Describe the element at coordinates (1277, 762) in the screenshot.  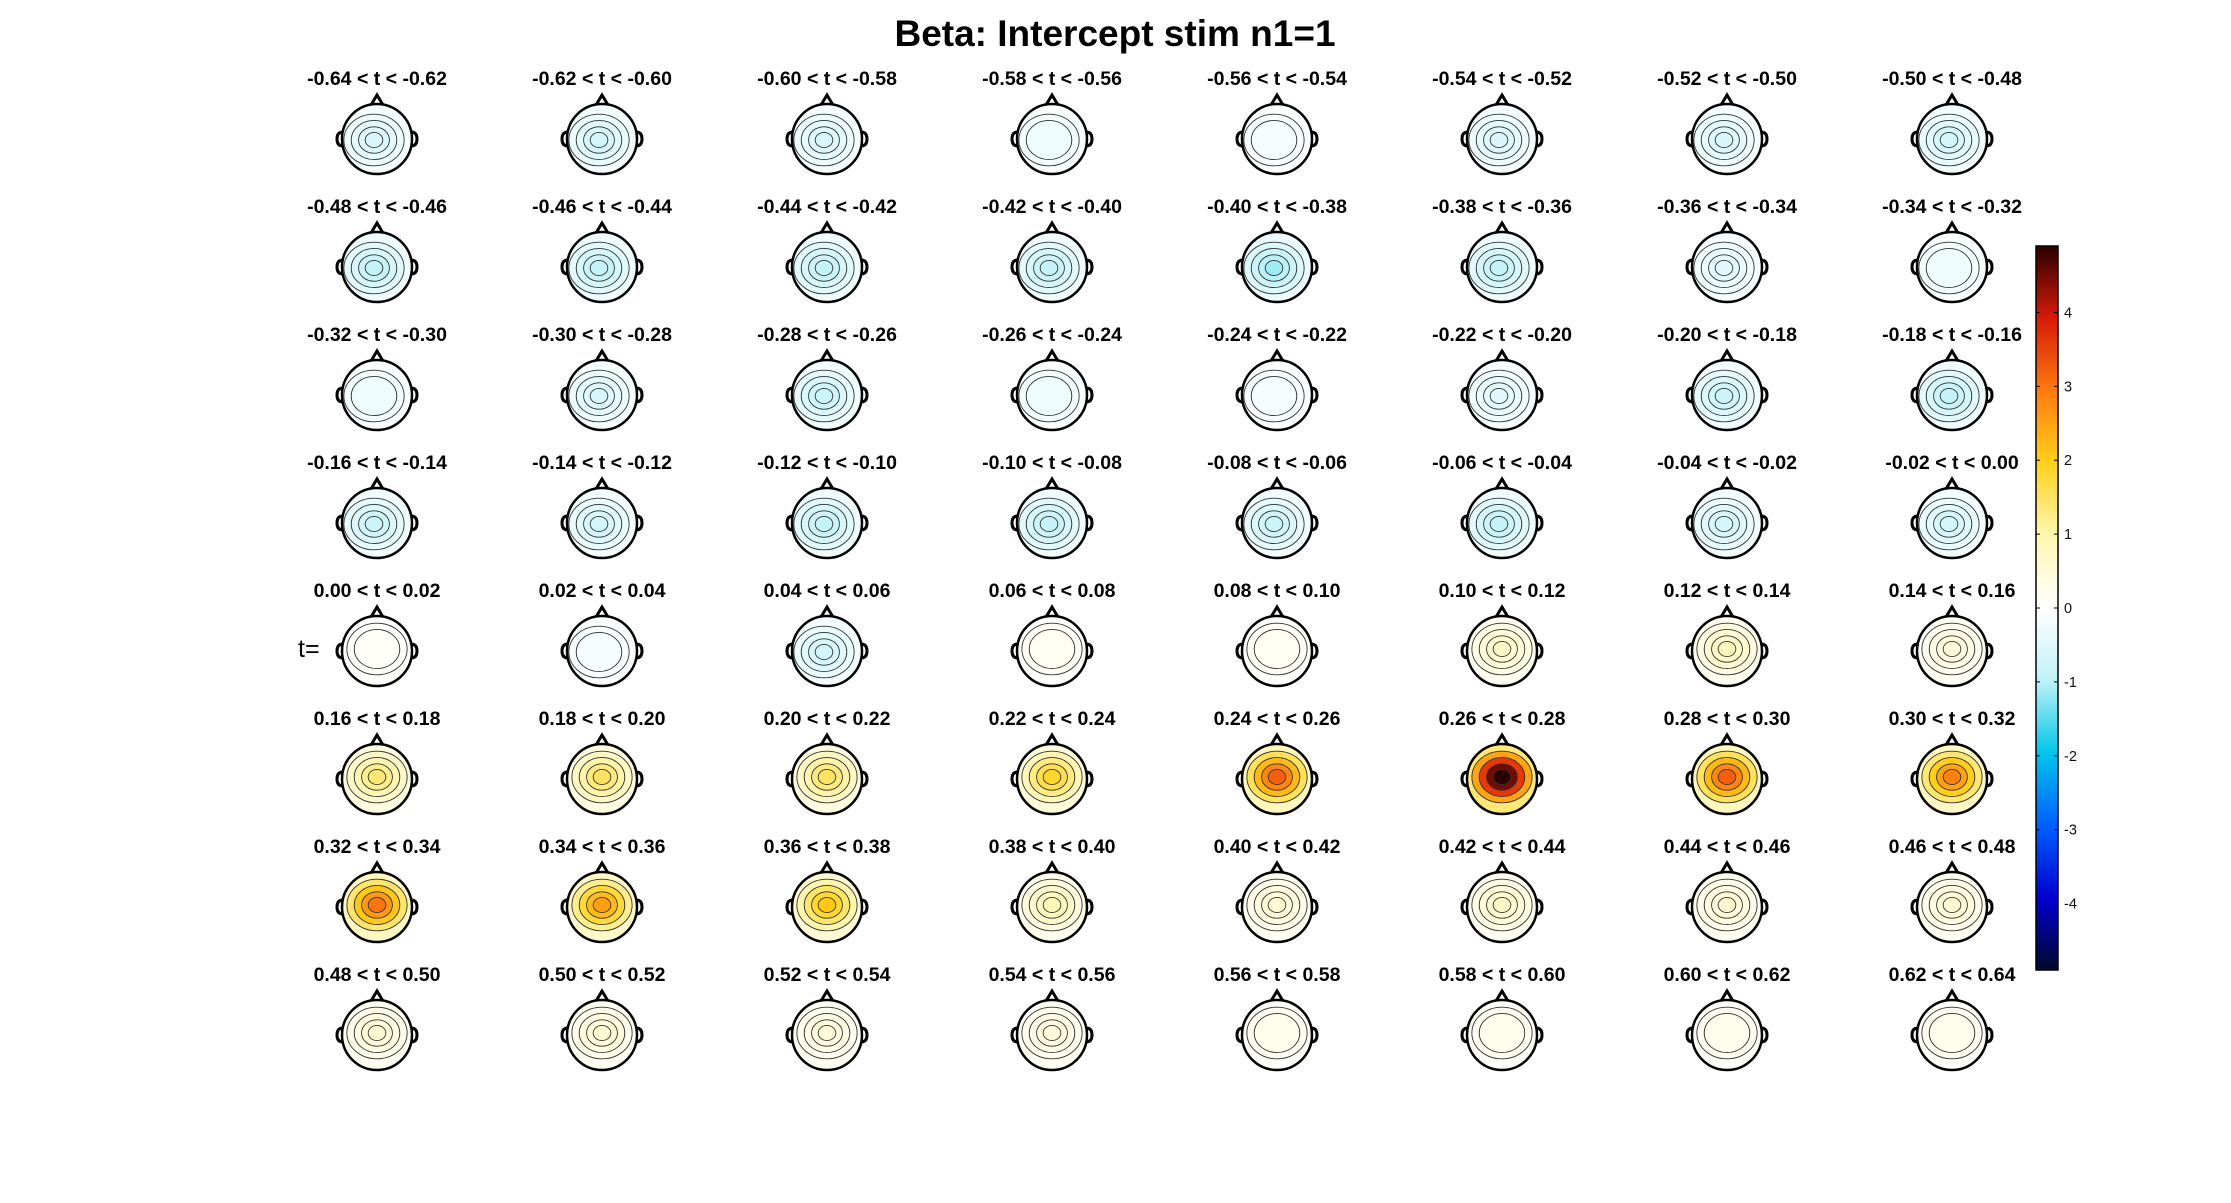
I see `topoplot-panel: 0.24 < t < 0.26` at that location.